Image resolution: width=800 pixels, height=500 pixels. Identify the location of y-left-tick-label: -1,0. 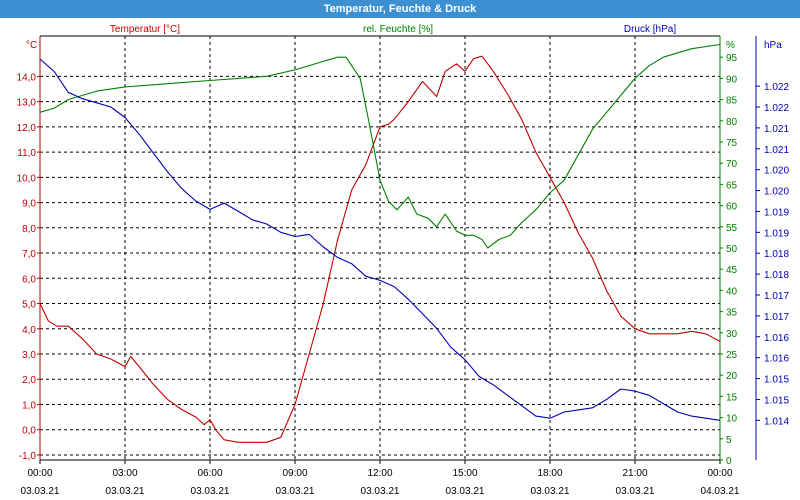
(28, 456).